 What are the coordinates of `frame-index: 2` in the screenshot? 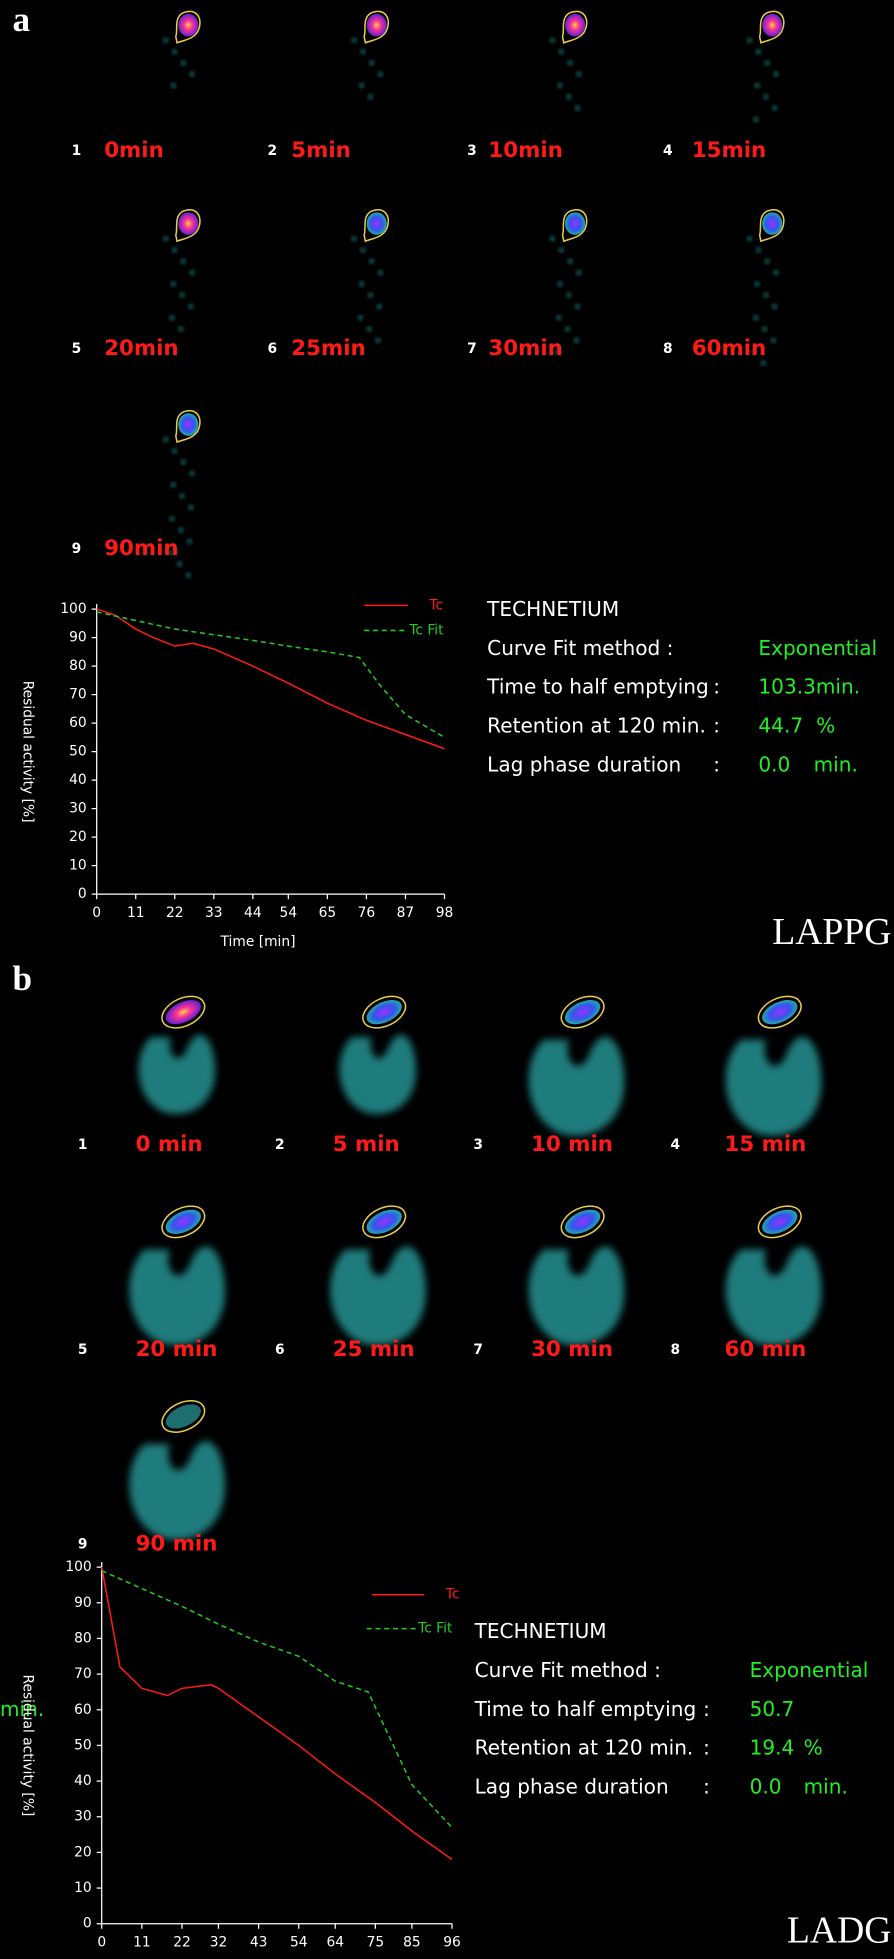 It's located at (280, 1145).